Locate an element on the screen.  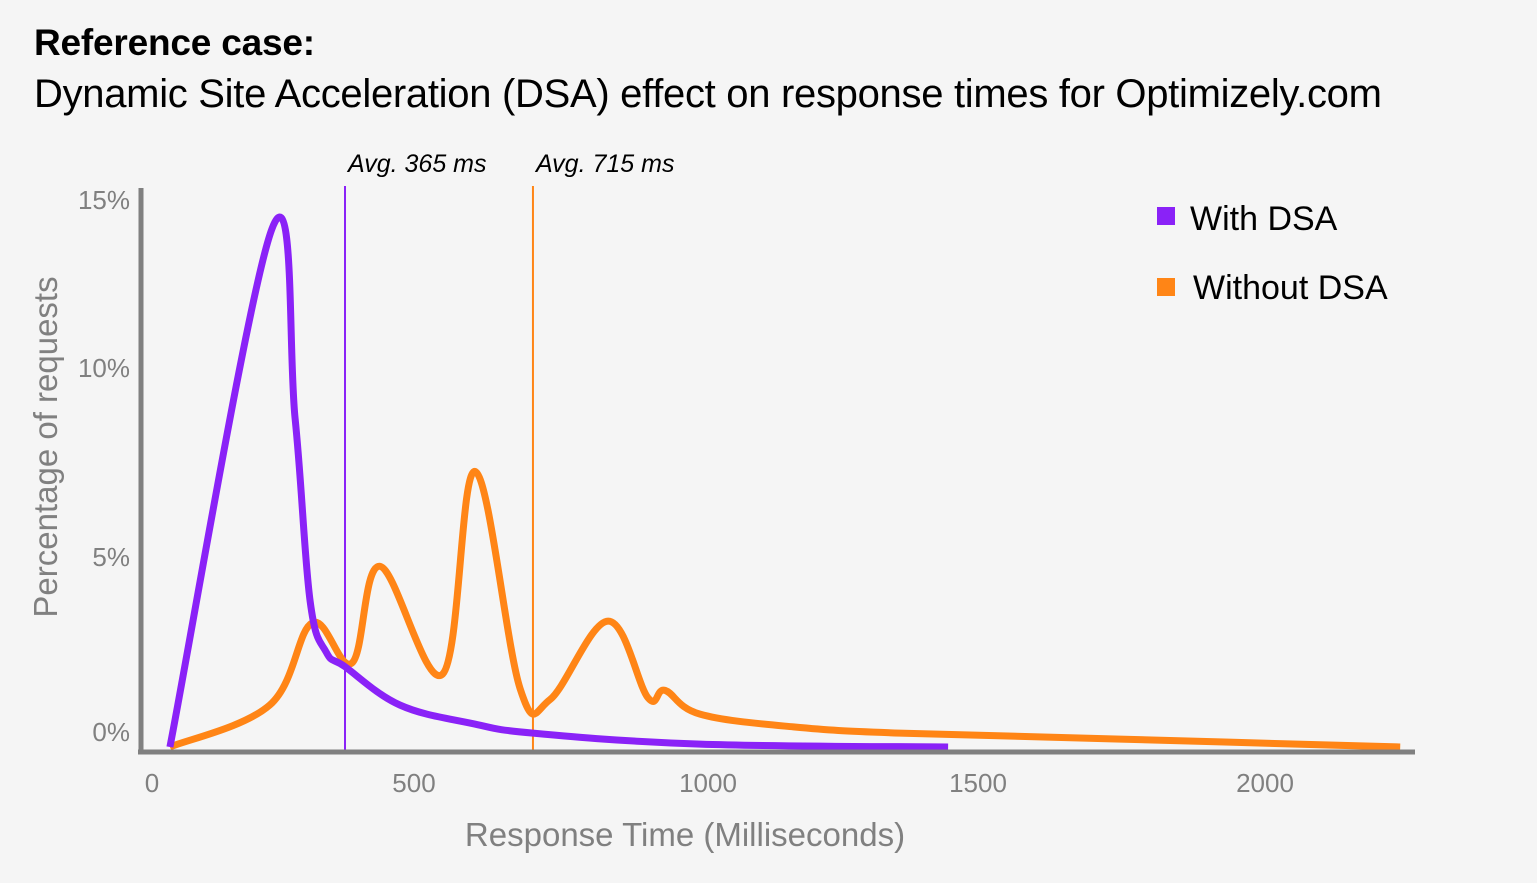
y-axis-ticks: 0% 5% 10% 15% is located at coordinates (104, 466).